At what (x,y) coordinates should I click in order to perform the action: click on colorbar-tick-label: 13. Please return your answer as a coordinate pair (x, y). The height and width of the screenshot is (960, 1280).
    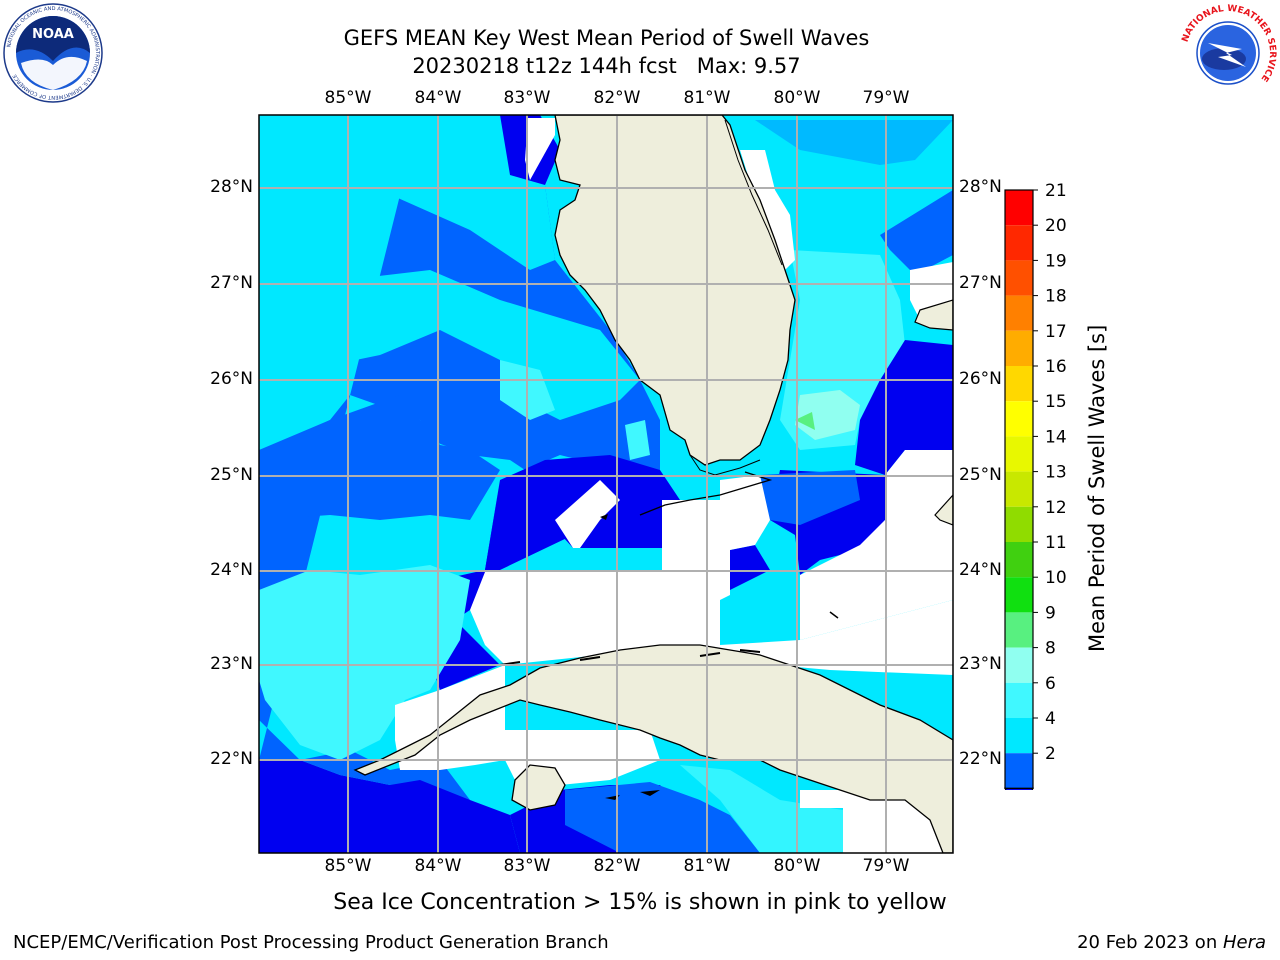
    Looking at the image, I should click on (1056, 473).